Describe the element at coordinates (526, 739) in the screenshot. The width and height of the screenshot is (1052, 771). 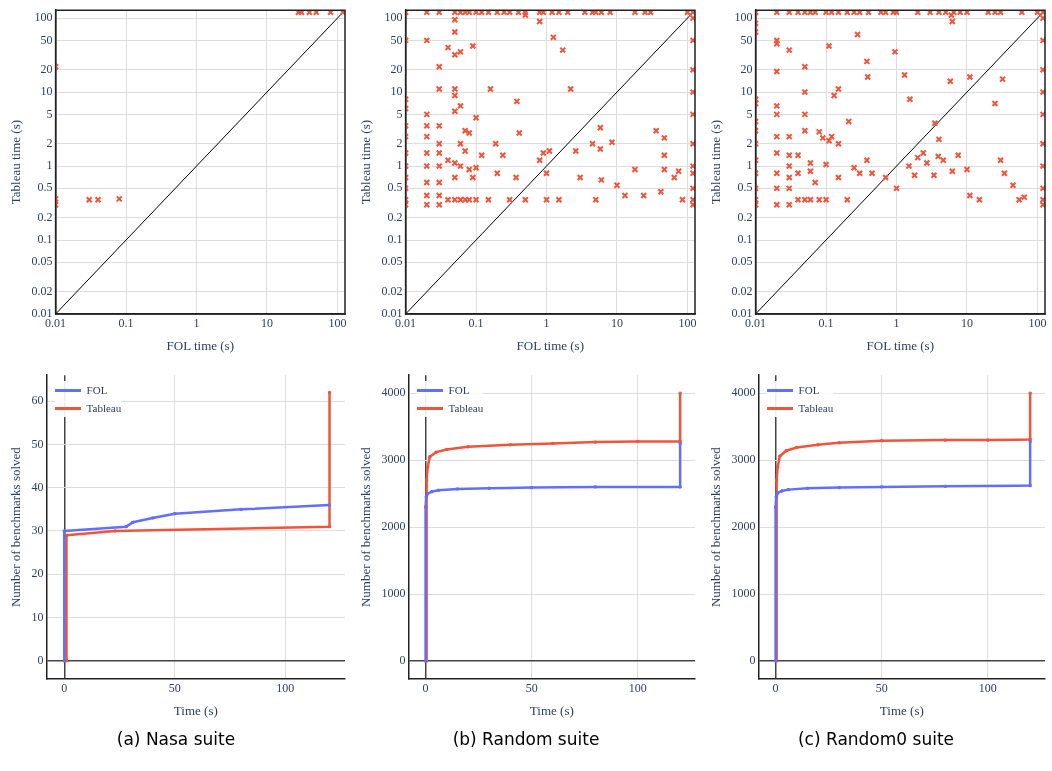
I see `text: (b) Random suite` at that location.